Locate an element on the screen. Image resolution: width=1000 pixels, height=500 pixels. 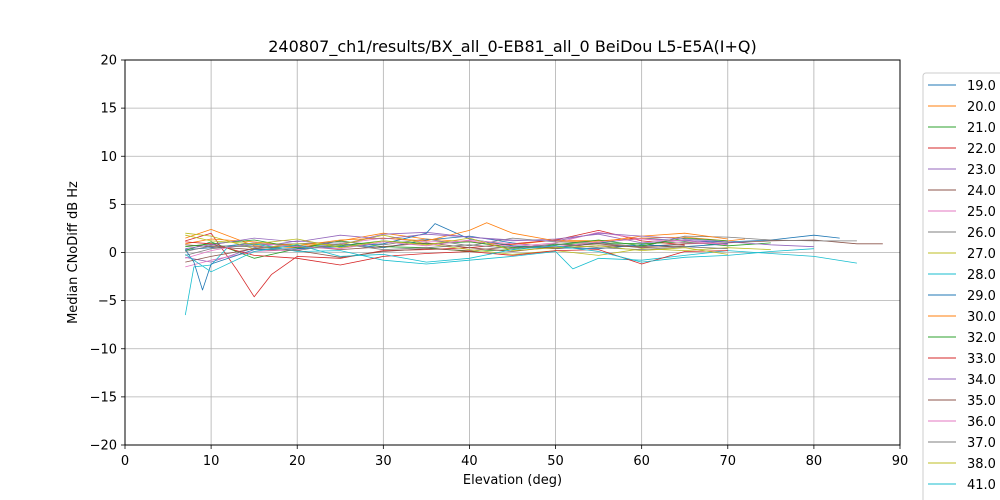
x-tick-label: 60 is located at coordinates (641, 461).